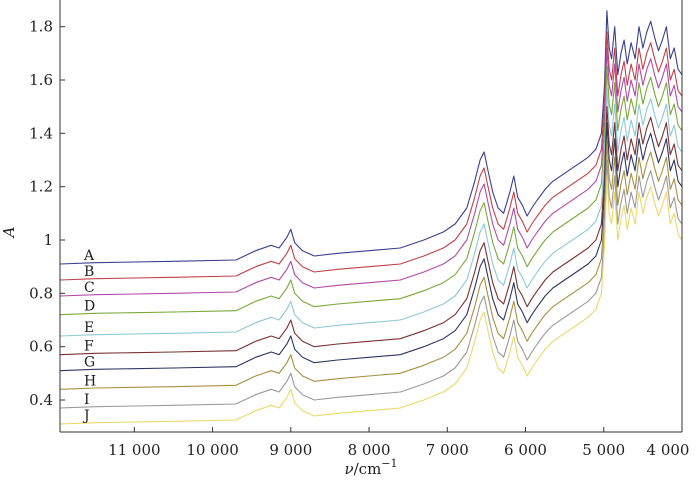  Describe the element at coordinates (41, 187) in the screenshot. I see `y-tick-label: 1.2` at that location.